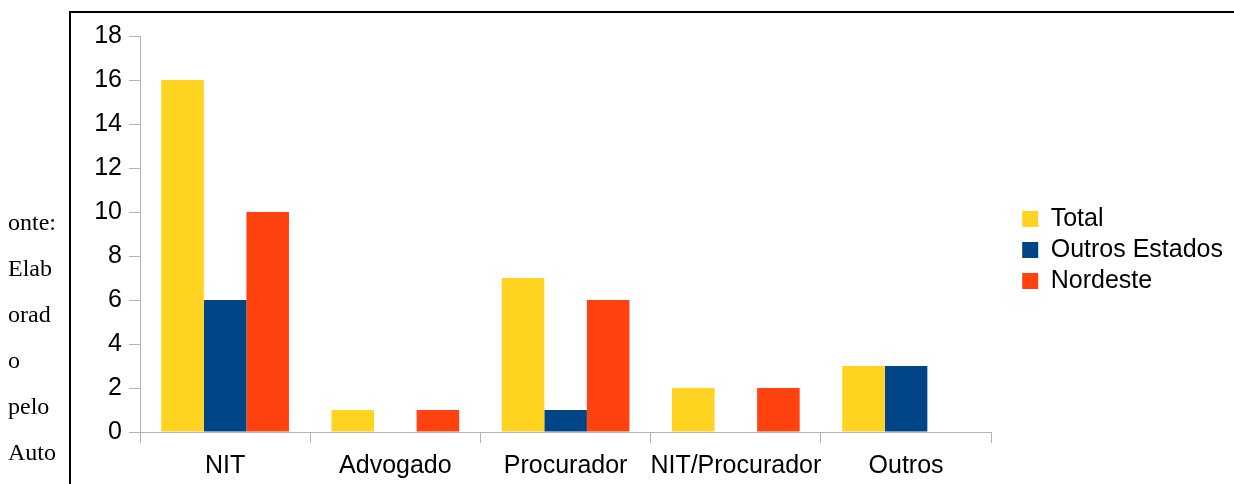  Describe the element at coordinates (736, 463) in the screenshot. I see `x-tick-label: NIT/Procurador` at that location.